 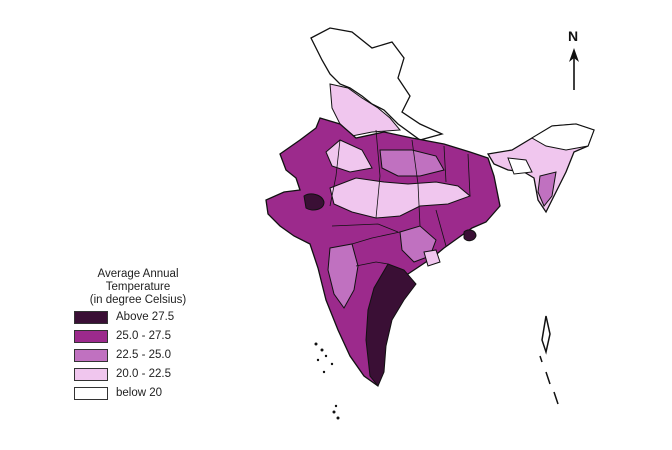 I want to click on region-northeast-upper, so click(x=563, y=137).